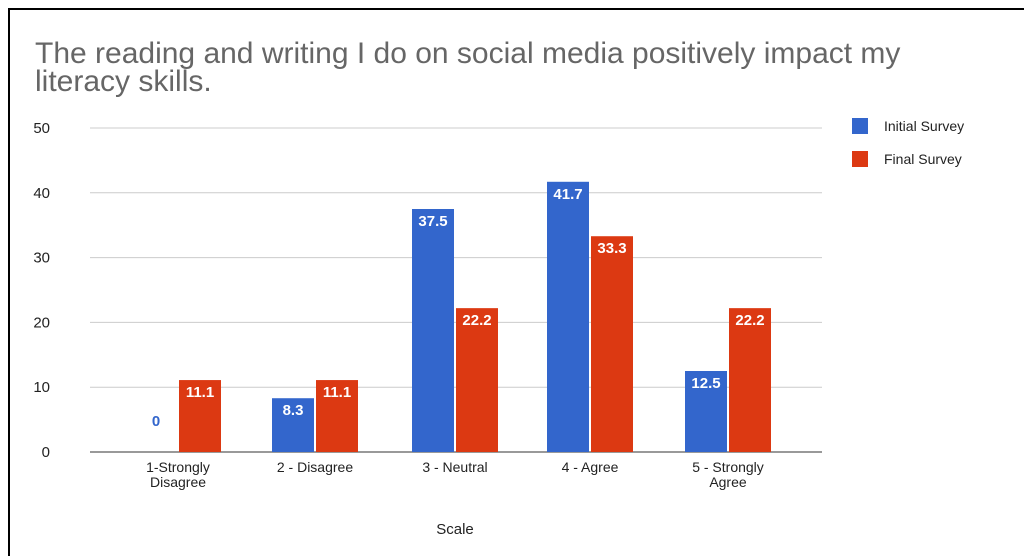  What do you see at coordinates (432, 221) in the screenshot?
I see `data-label: 37.5` at bounding box center [432, 221].